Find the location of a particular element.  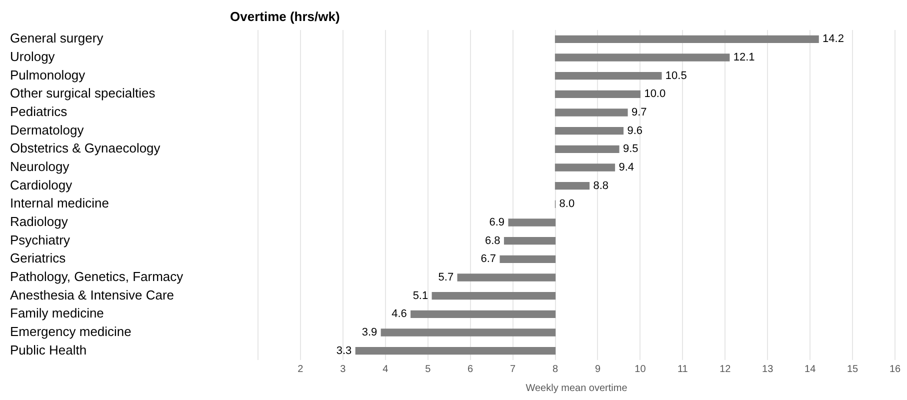

x-tick-label: 11 is located at coordinates (682, 369).